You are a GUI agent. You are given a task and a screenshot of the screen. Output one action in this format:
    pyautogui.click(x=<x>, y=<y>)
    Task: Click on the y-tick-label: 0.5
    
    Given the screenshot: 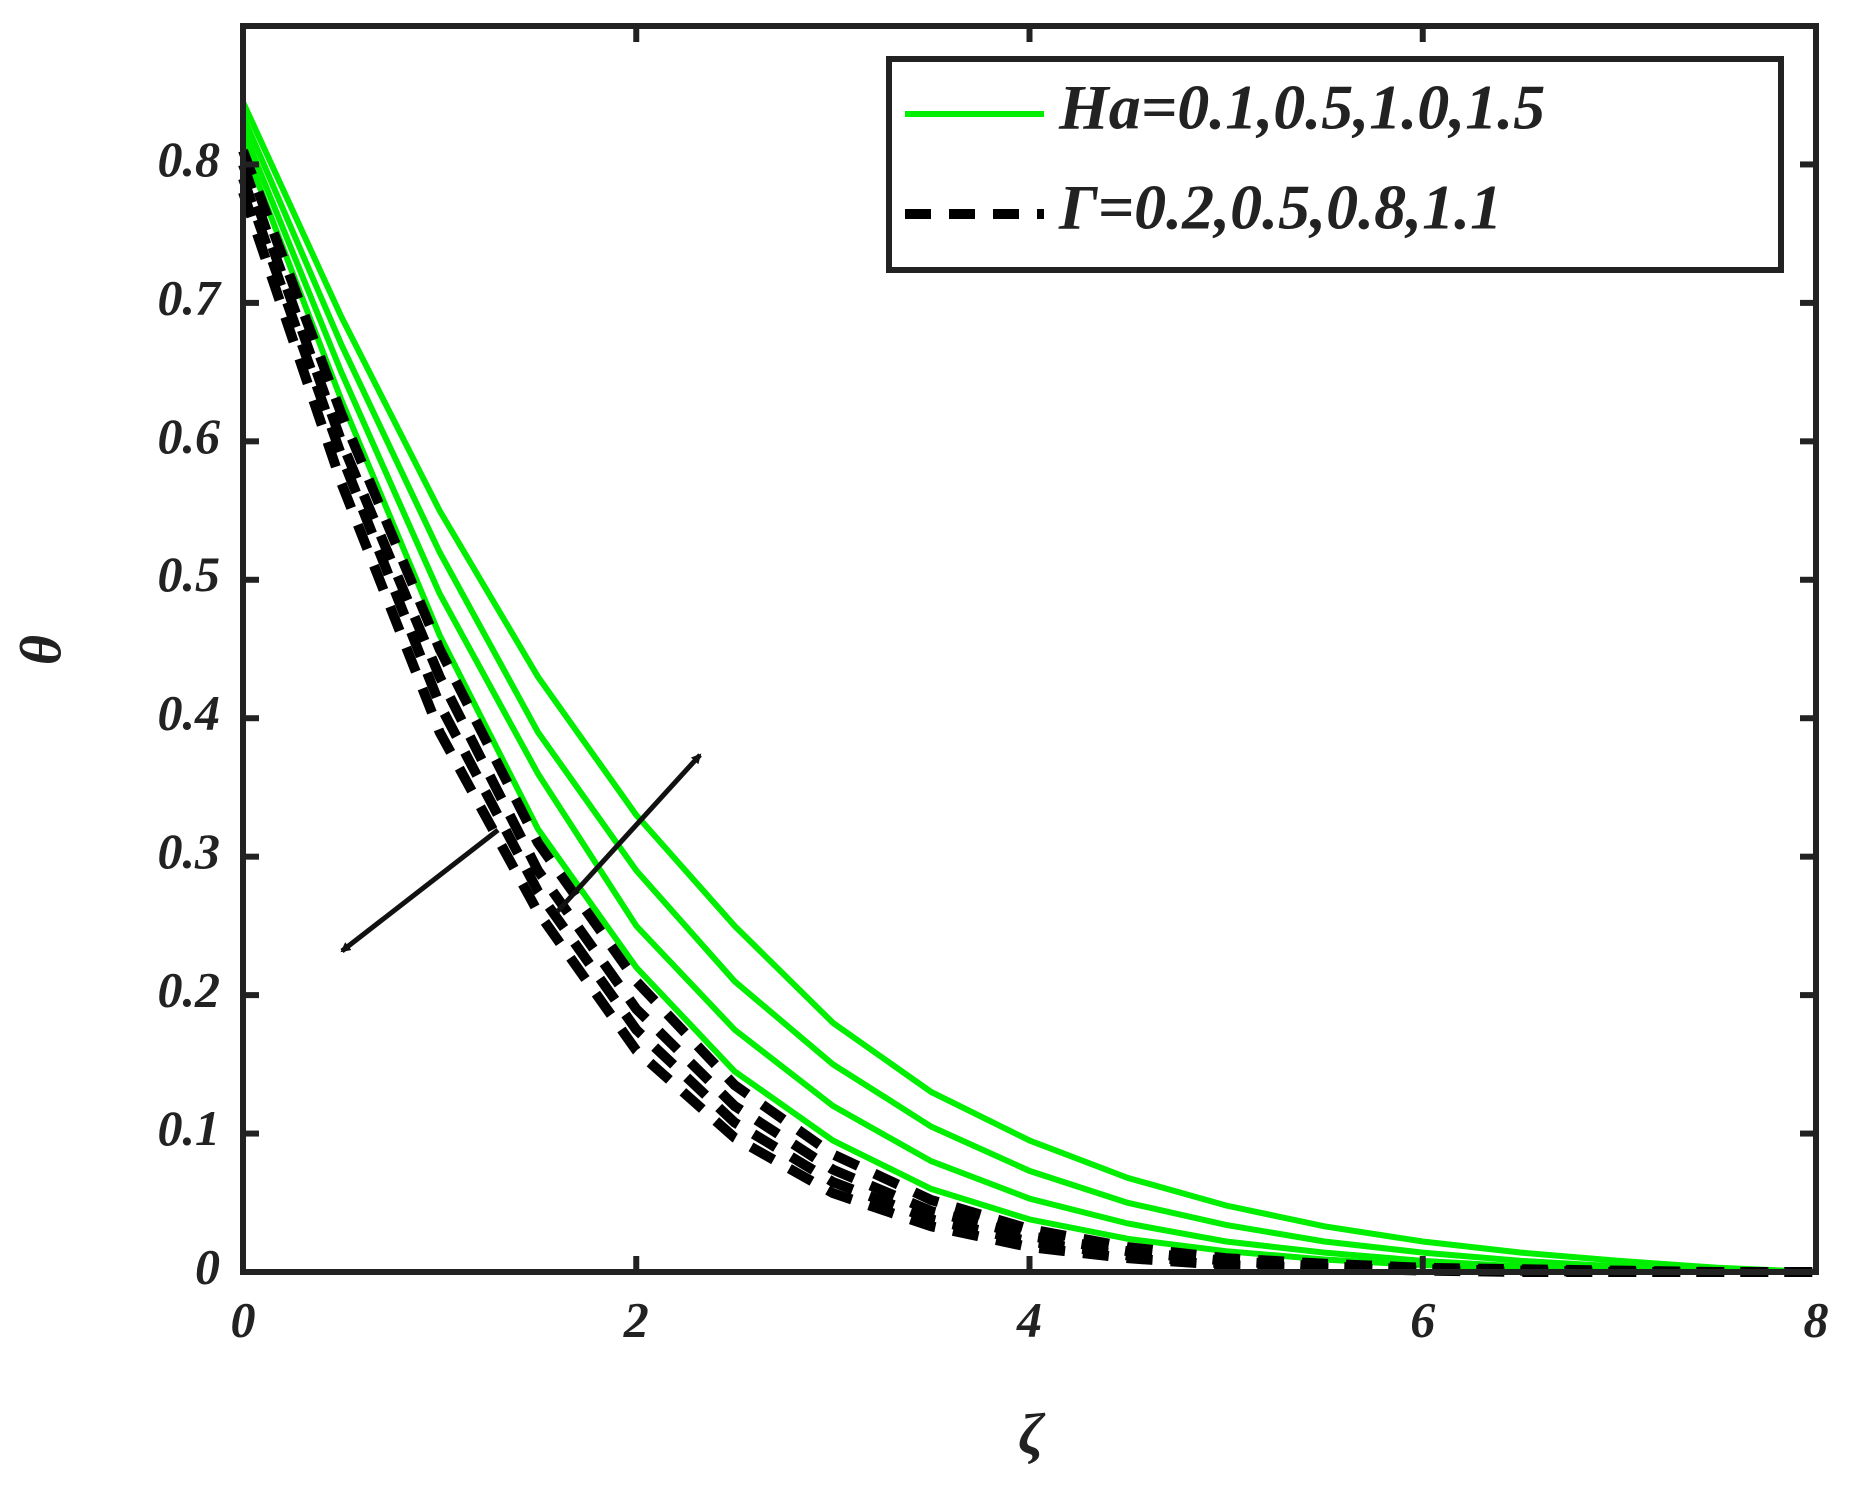 What is the action you would take?
    pyautogui.click(x=189, y=574)
    